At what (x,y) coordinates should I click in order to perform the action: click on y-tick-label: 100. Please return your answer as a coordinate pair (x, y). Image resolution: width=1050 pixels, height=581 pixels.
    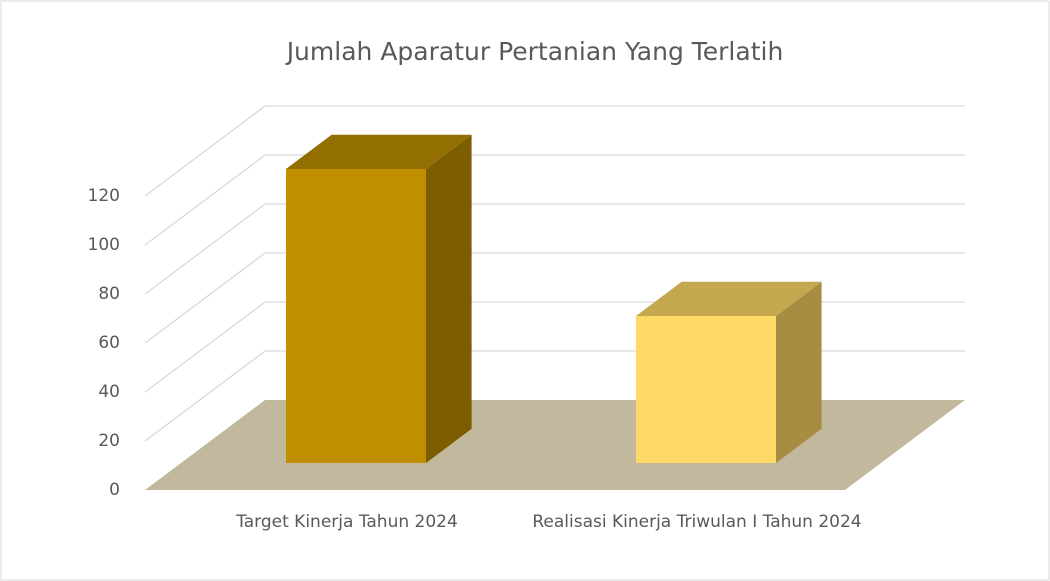
    Looking at the image, I should click on (104, 245).